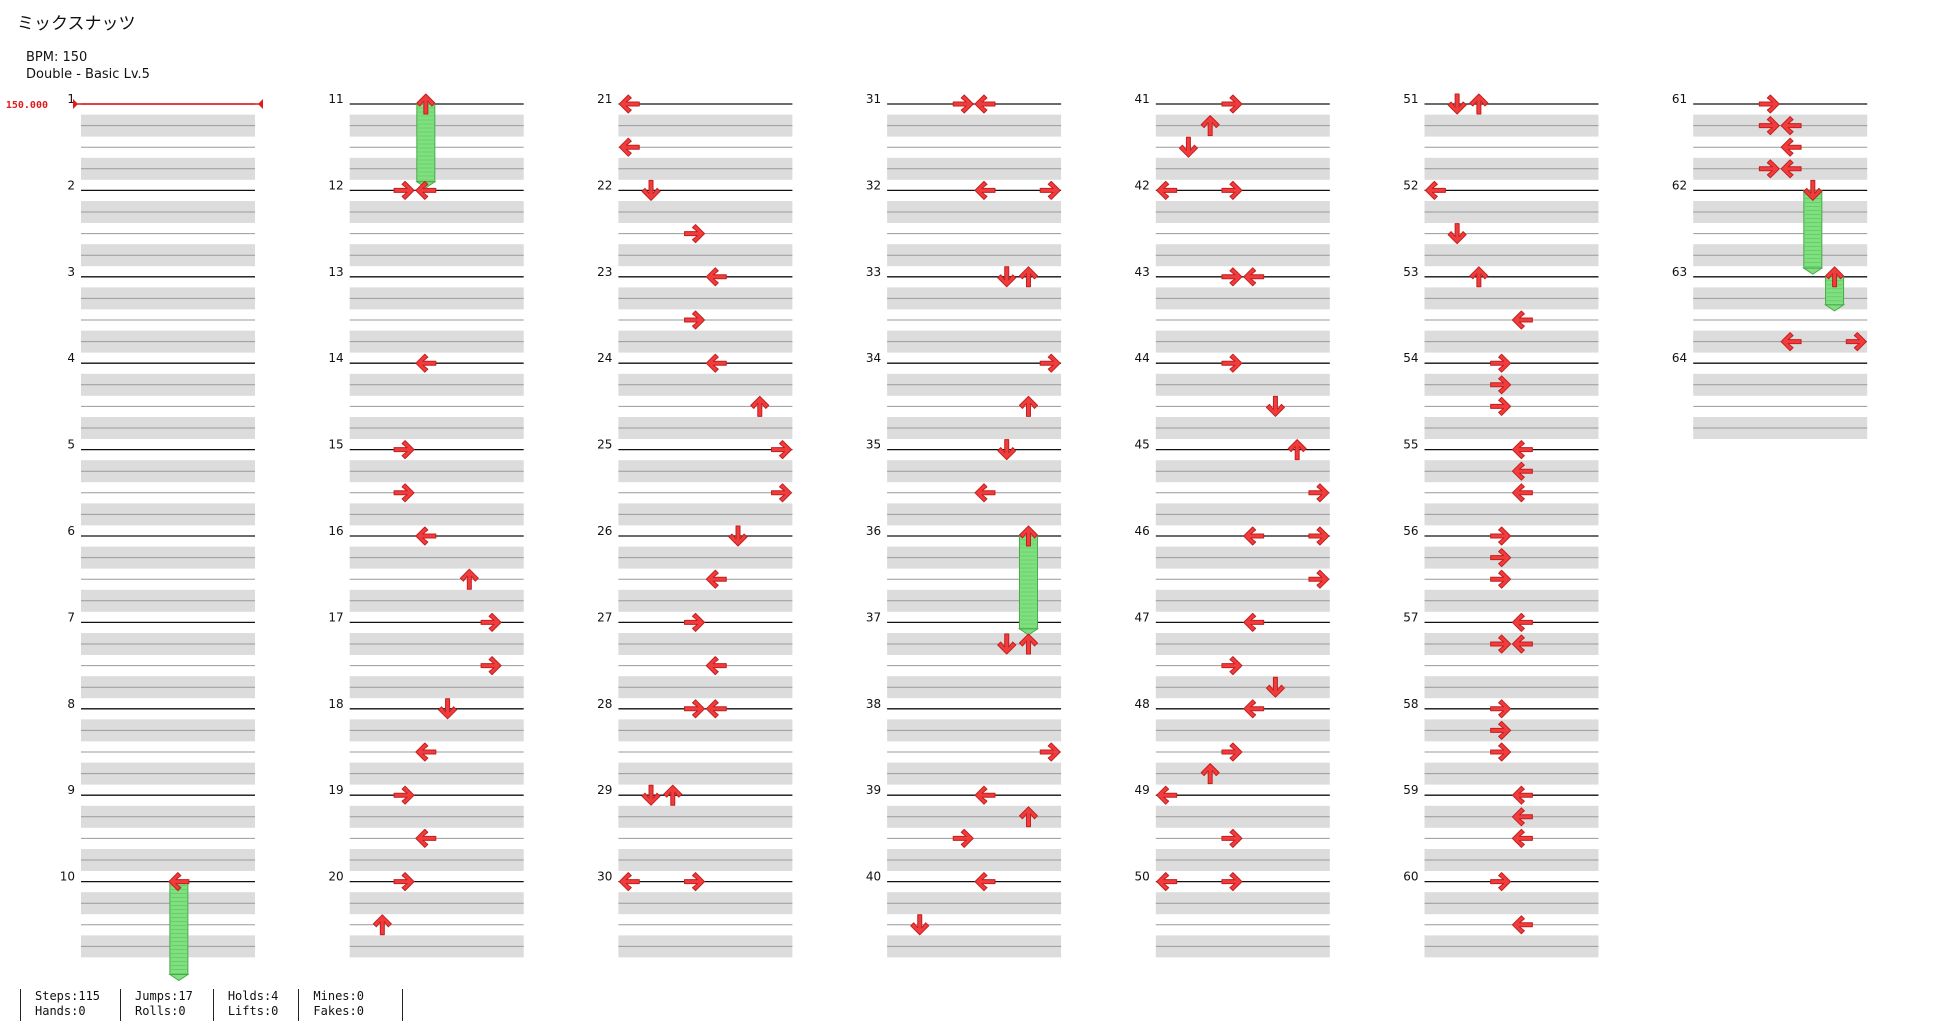 The width and height of the screenshot is (1960, 1024). What do you see at coordinates (335, 445) in the screenshot?
I see `measure-number: 15` at bounding box center [335, 445].